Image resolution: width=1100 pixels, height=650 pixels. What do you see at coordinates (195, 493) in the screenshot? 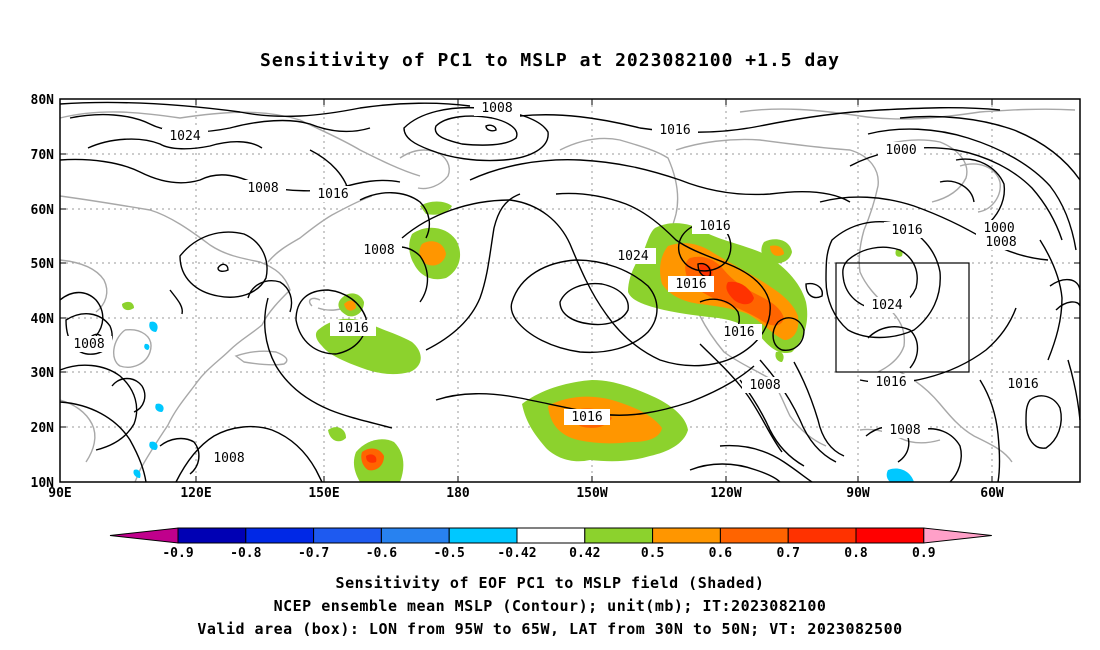
I see `lon-label: 120E` at bounding box center [195, 493].